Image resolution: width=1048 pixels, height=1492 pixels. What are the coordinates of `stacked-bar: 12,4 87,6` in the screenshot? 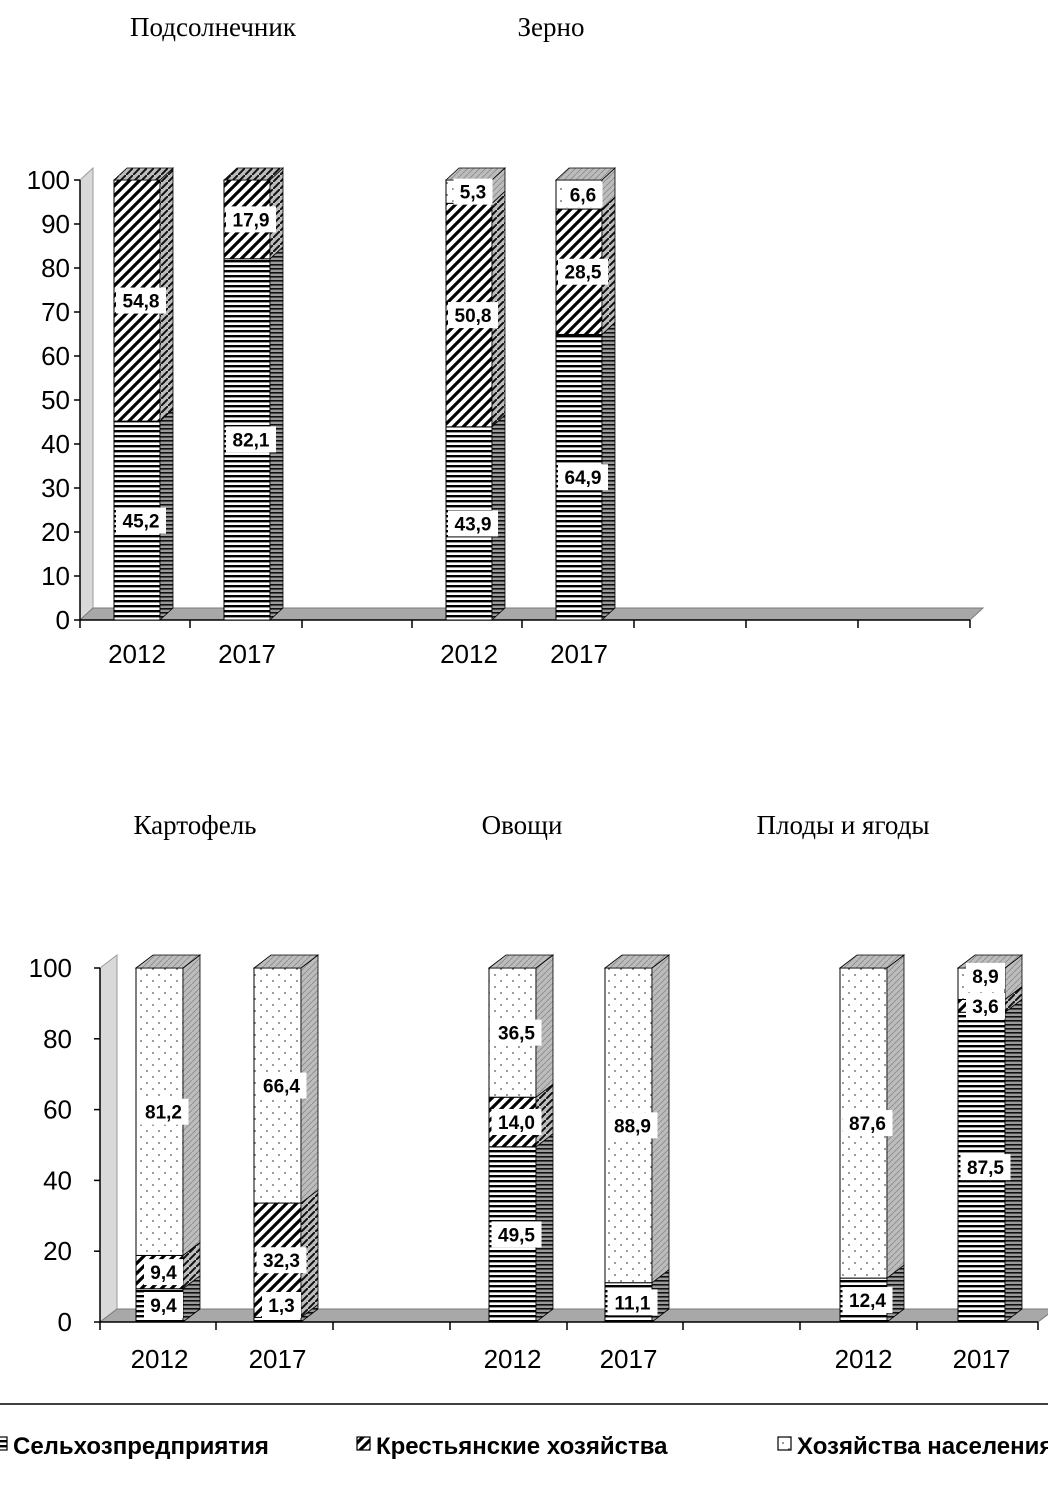 It's located at (872, 1138).